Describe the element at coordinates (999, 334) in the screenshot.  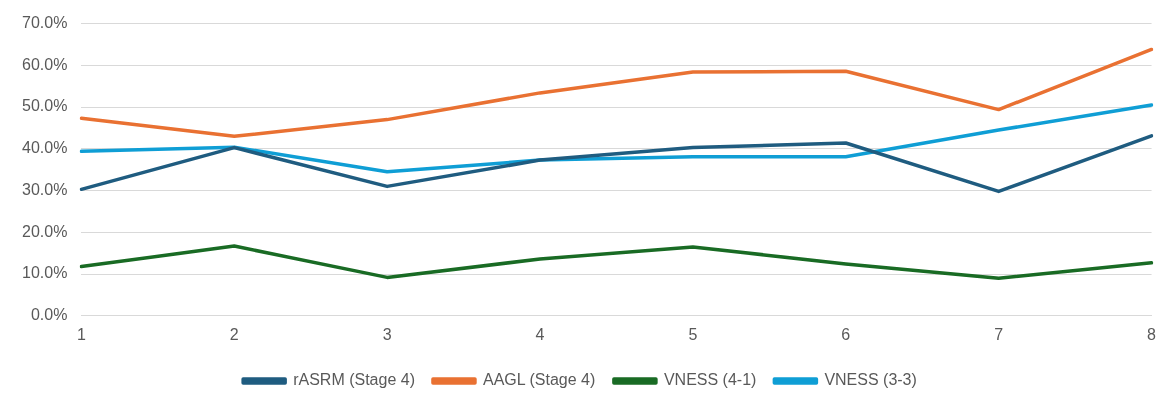
I see `x-tick-label: 7` at that location.